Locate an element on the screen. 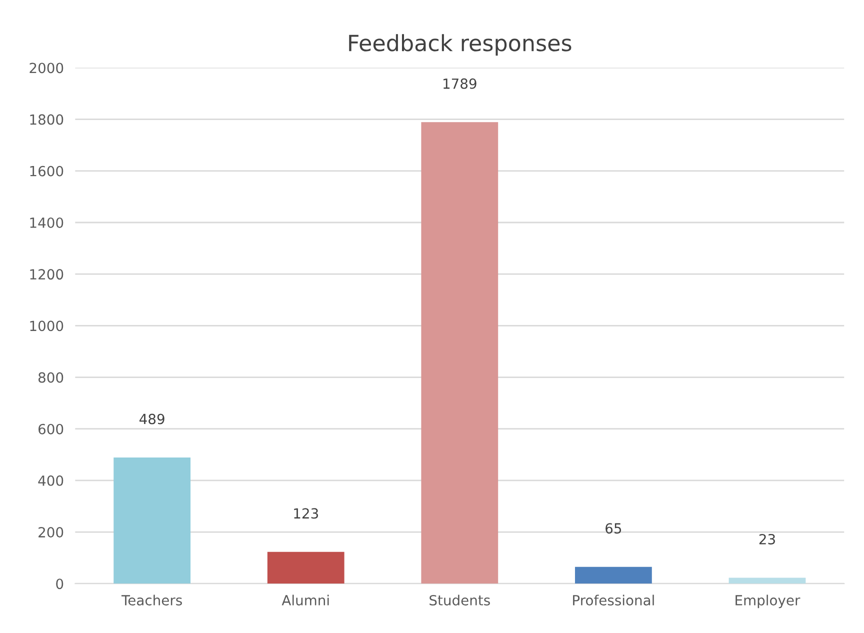 This screenshot has width=864, height=633. y-tick-label: 1400 is located at coordinates (47, 222).